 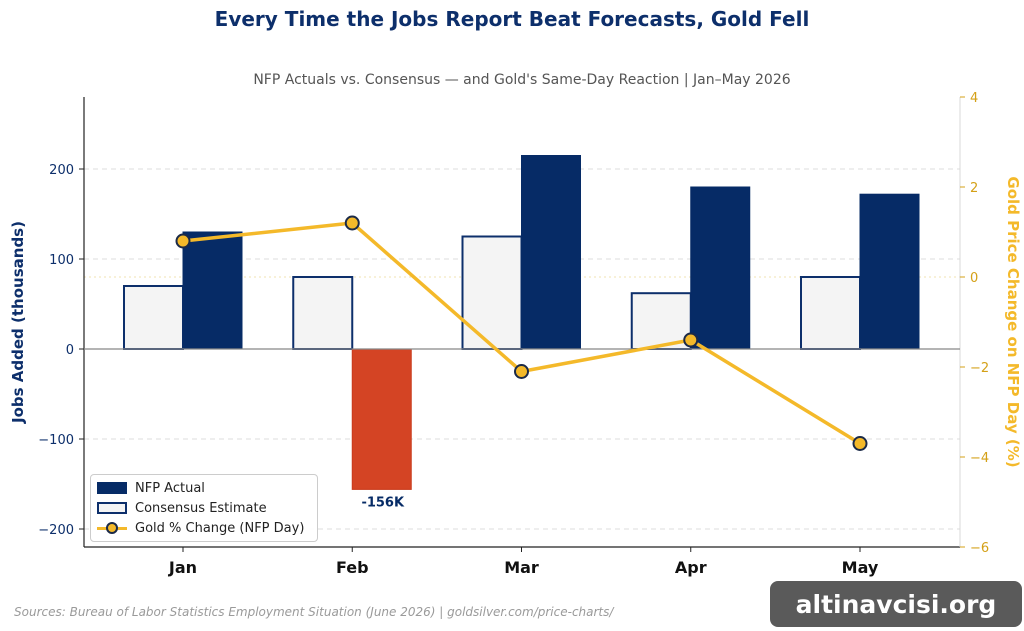 I want to click on x-tick-label-jan: Jan, so click(x=182, y=567).